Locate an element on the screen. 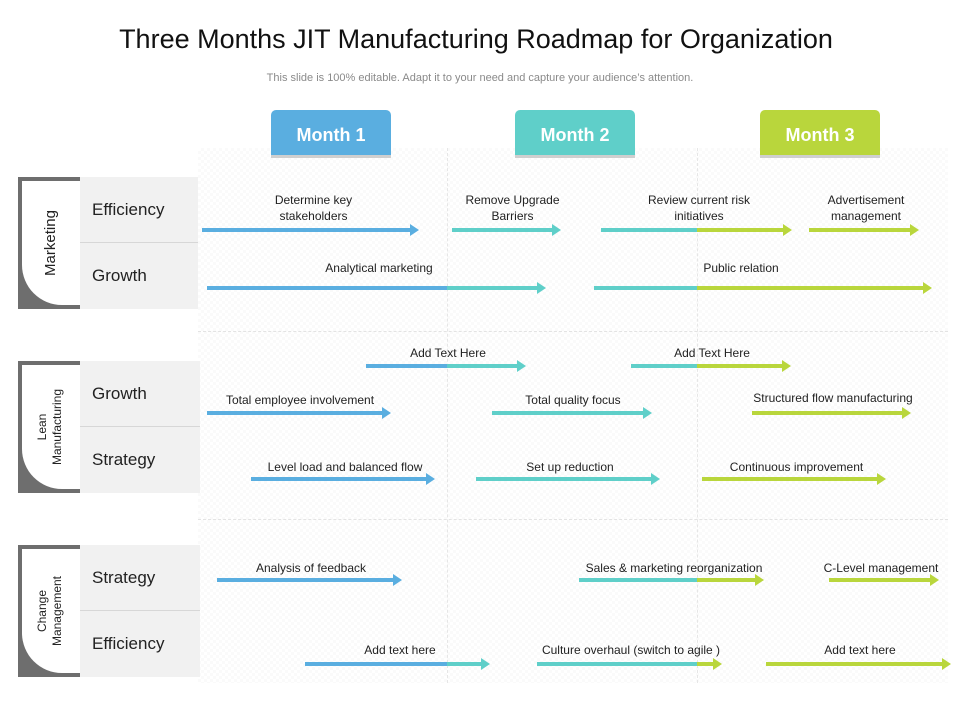  task-label: Continuous improvement is located at coordinates (796, 467).